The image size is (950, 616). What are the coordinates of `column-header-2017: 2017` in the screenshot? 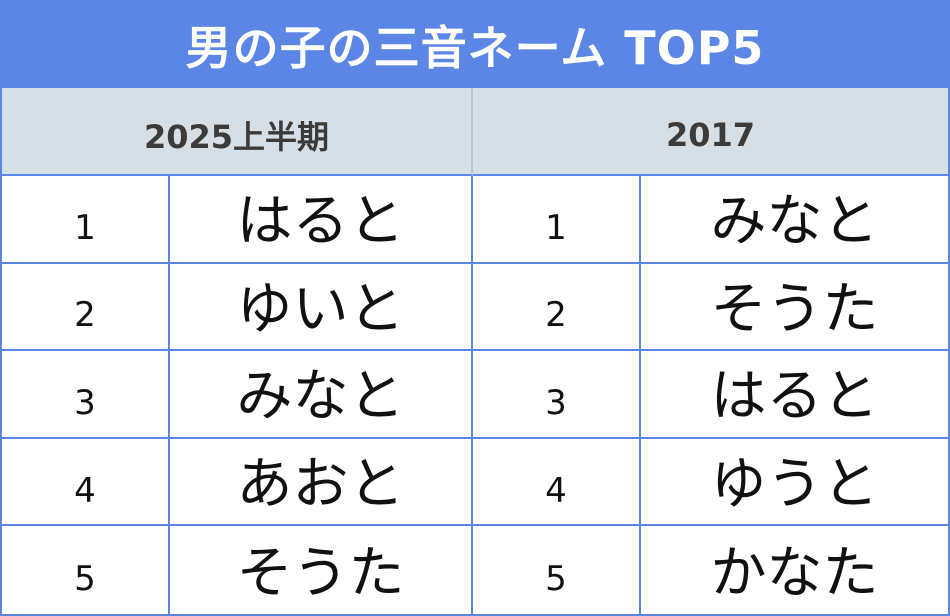 It's located at (710, 132).